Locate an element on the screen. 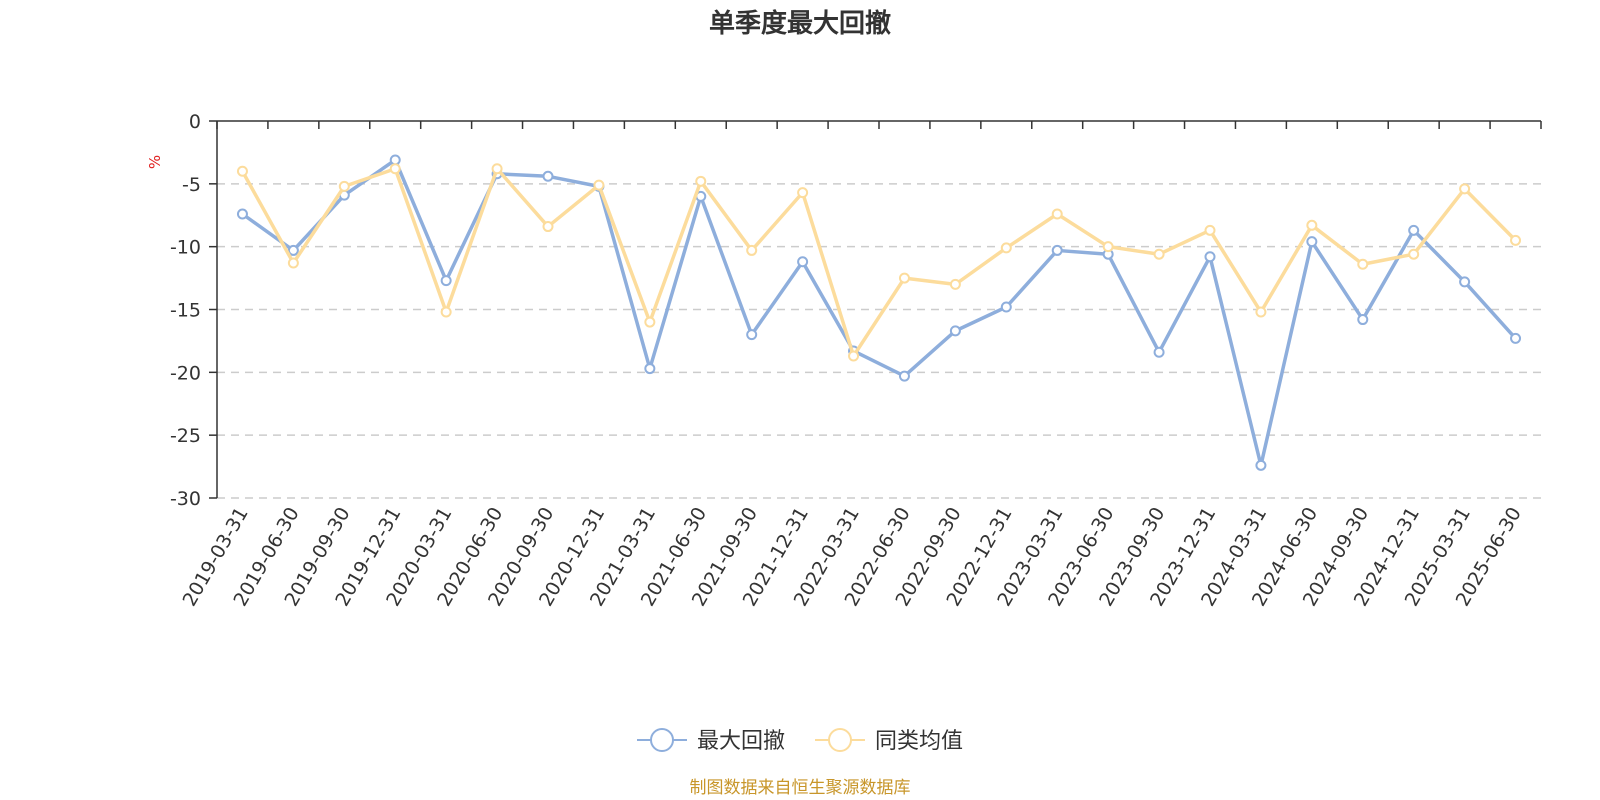 The image size is (1600, 800). legend-label-1: 最大回撤 is located at coordinates (741, 741).